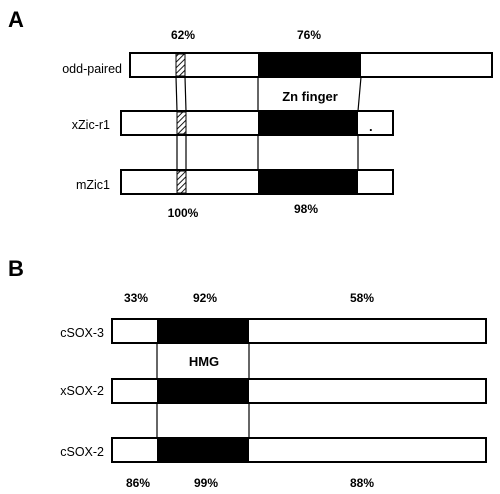  What do you see at coordinates (16, 19) in the screenshot?
I see `panel-a-letter: A` at bounding box center [16, 19].